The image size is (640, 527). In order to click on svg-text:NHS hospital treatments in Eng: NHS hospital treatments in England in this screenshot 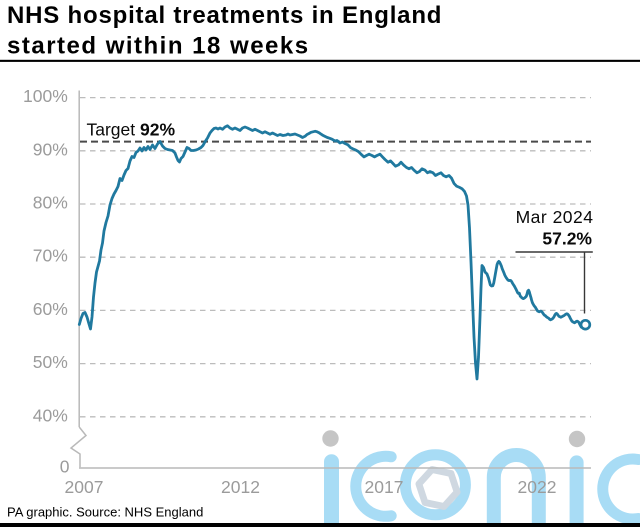, I will do `click(224, 15)`.